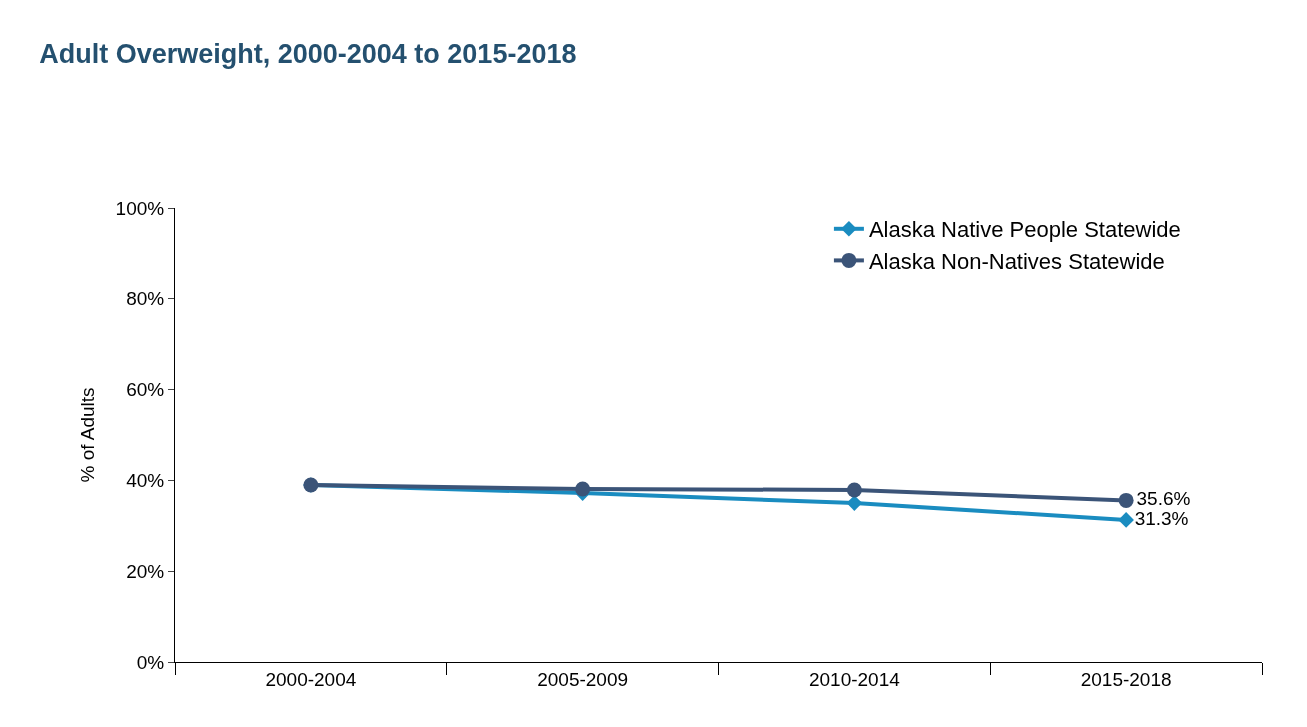 This screenshot has width=1307, height=727. What do you see at coordinates (1163, 499) in the screenshot?
I see `data-label: 35.6%` at bounding box center [1163, 499].